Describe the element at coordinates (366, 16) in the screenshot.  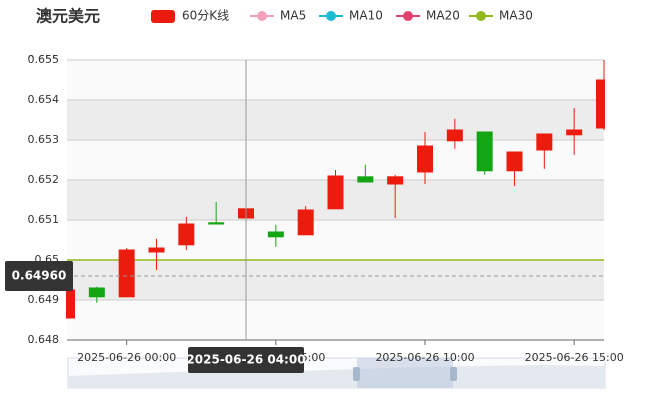
I see `legend-label: MA10` at that location.